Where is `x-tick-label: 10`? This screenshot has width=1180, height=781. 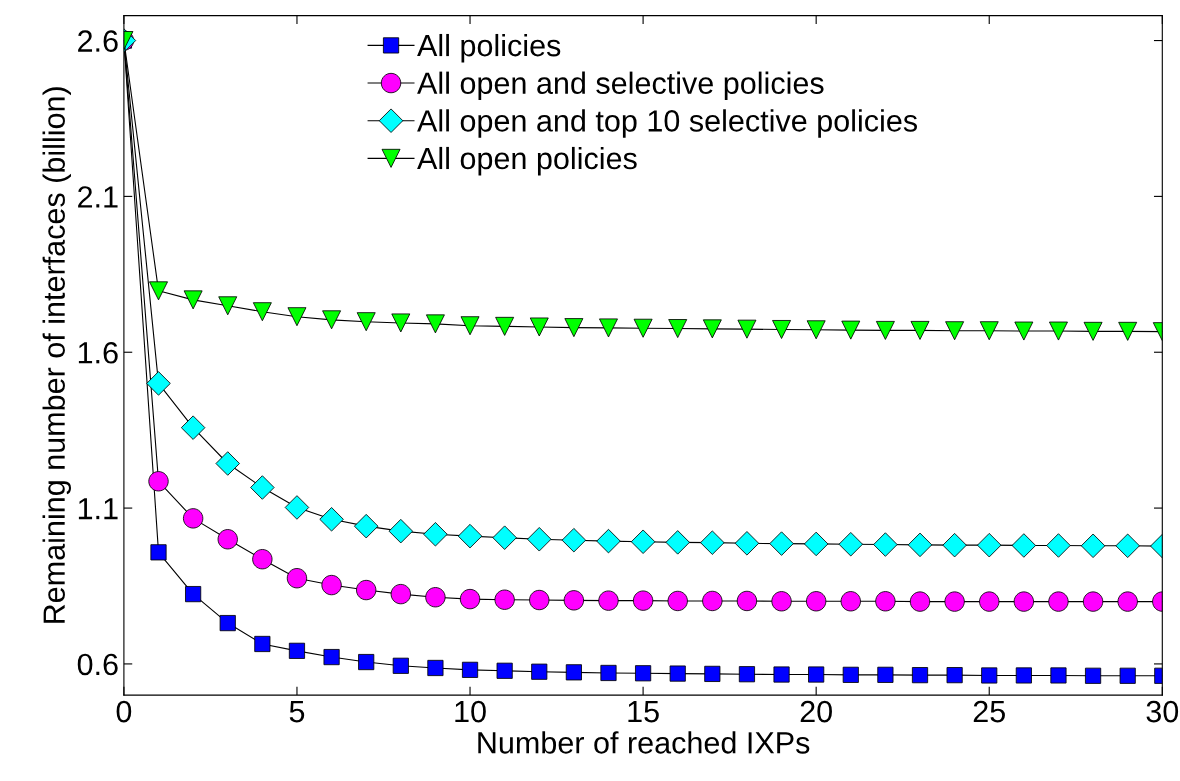
x-tick-label: 10 is located at coordinates (470, 711).